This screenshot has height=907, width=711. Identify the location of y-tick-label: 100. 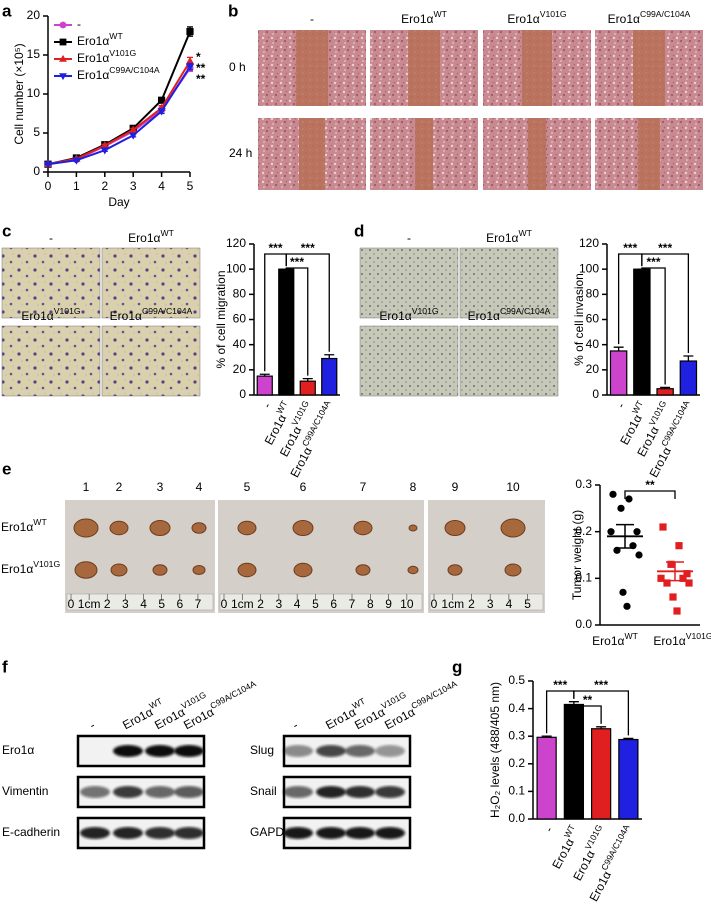
(589, 268).